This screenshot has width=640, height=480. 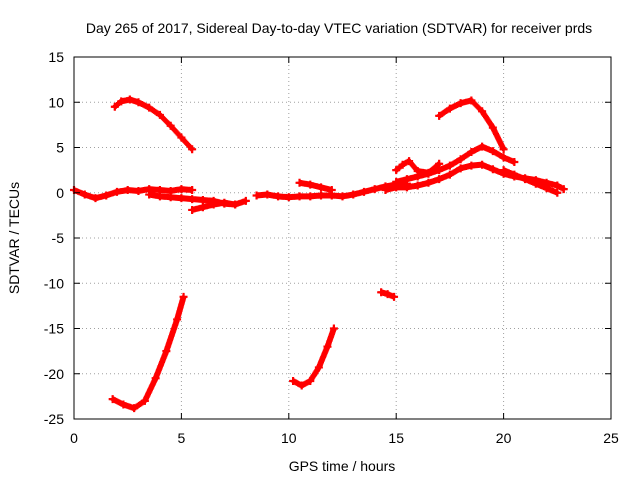 What do you see at coordinates (396, 438) in the screenshot?
I see `x-tick-label: 15` at bounding box center [396, 438].